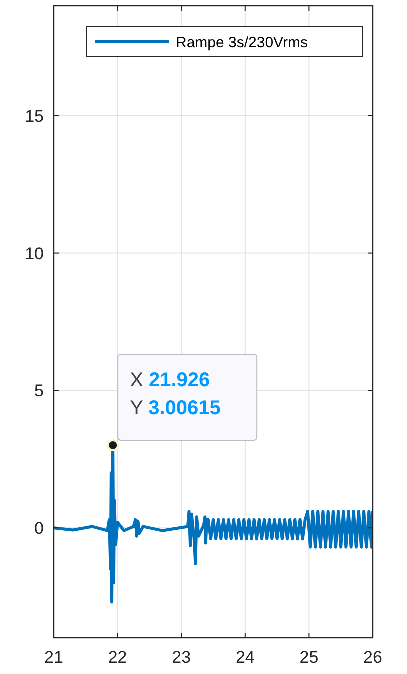 This screenshot has height=674, width=407. Describe the element at coordinates (309, 657) in the screenshot. I see `x-tick-label: 25` at that location.